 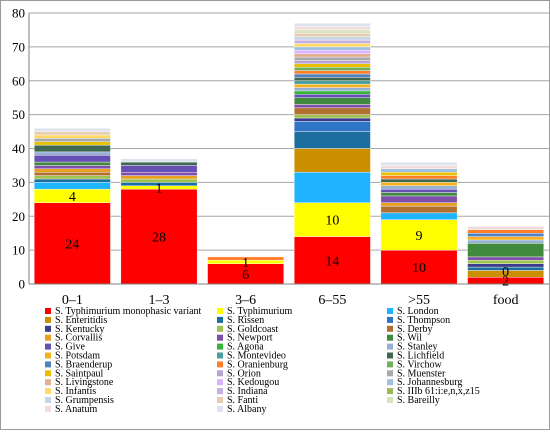 I want to click on data-label: 9, so click(x=419, y=236).